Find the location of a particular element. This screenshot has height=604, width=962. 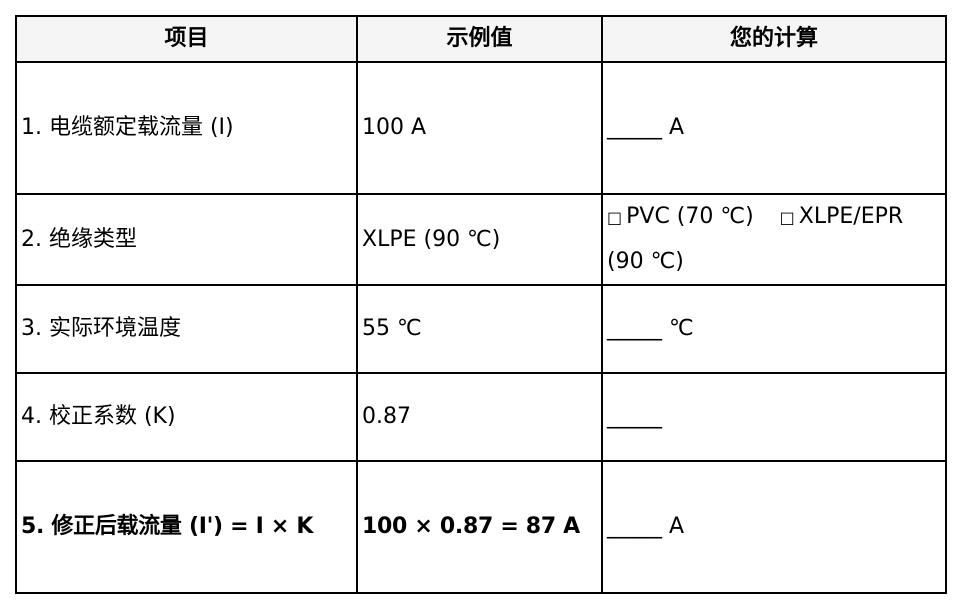

item-cell: 4. 校正系数 (K) is located at coordinates (186, 417).